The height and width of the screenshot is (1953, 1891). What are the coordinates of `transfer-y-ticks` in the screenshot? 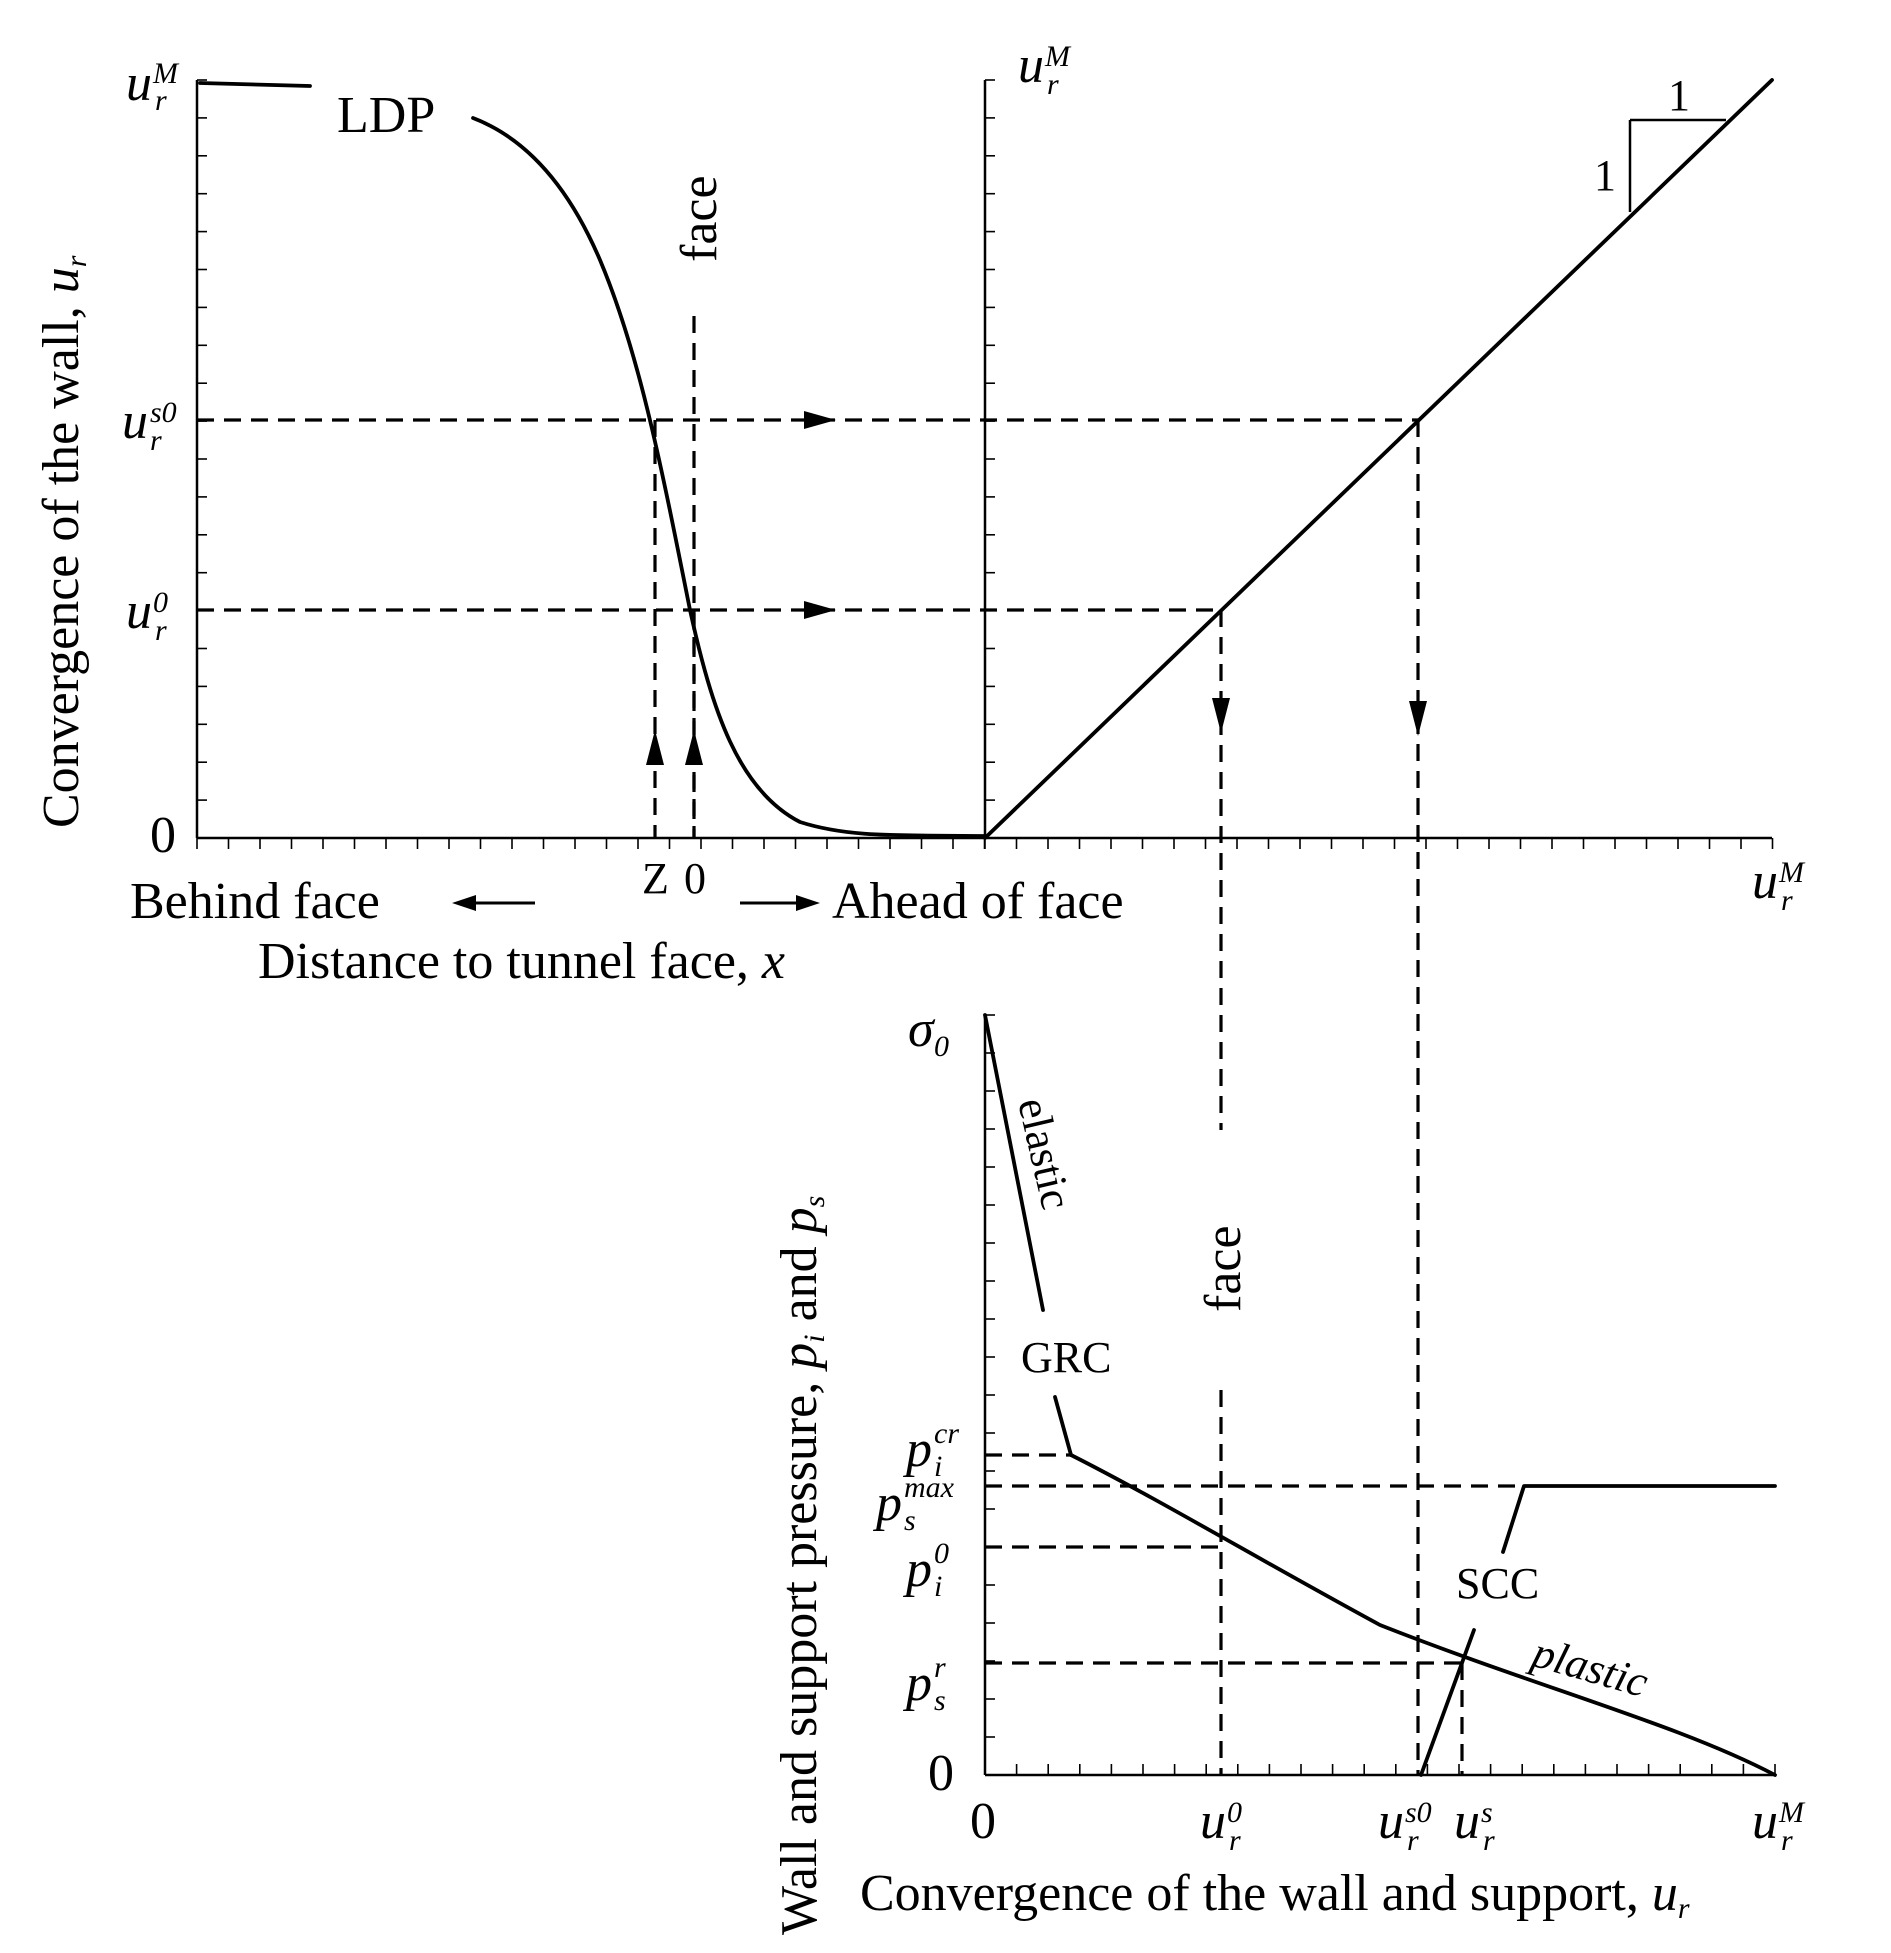 It's located at (990, 459).